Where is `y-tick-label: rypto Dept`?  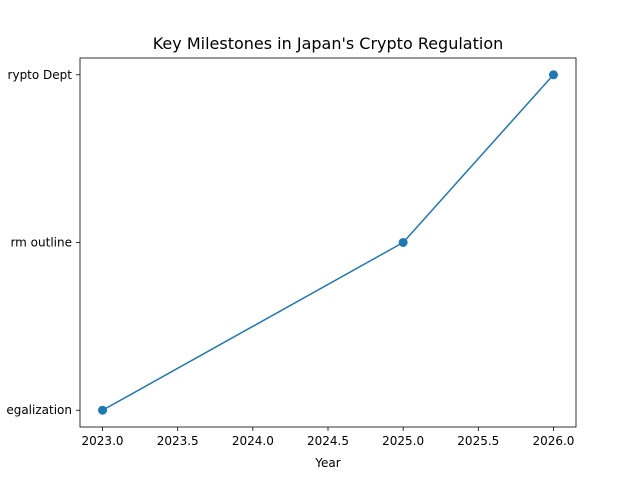
y-tick-label: rypto Dept is located at coordinates (40, 75).